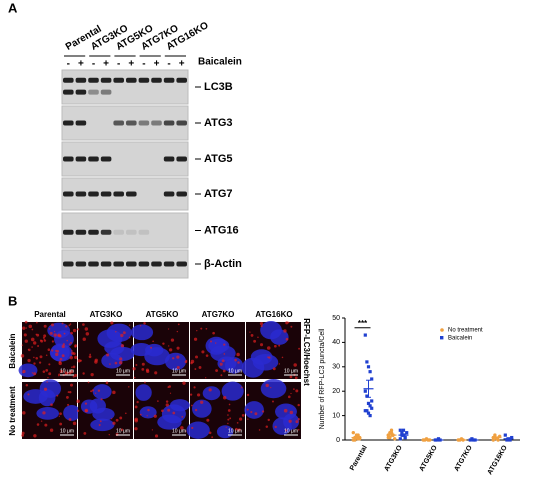  I want to click on x-tick-label: ATG5KO, so click(428, 458).